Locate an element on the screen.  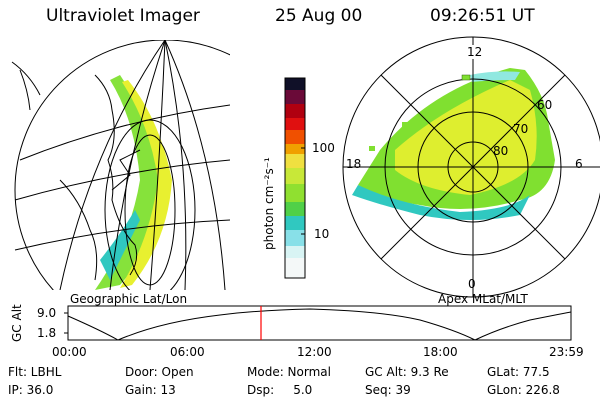
mlt-label-18: 18 is located at coordinates (354, 164).